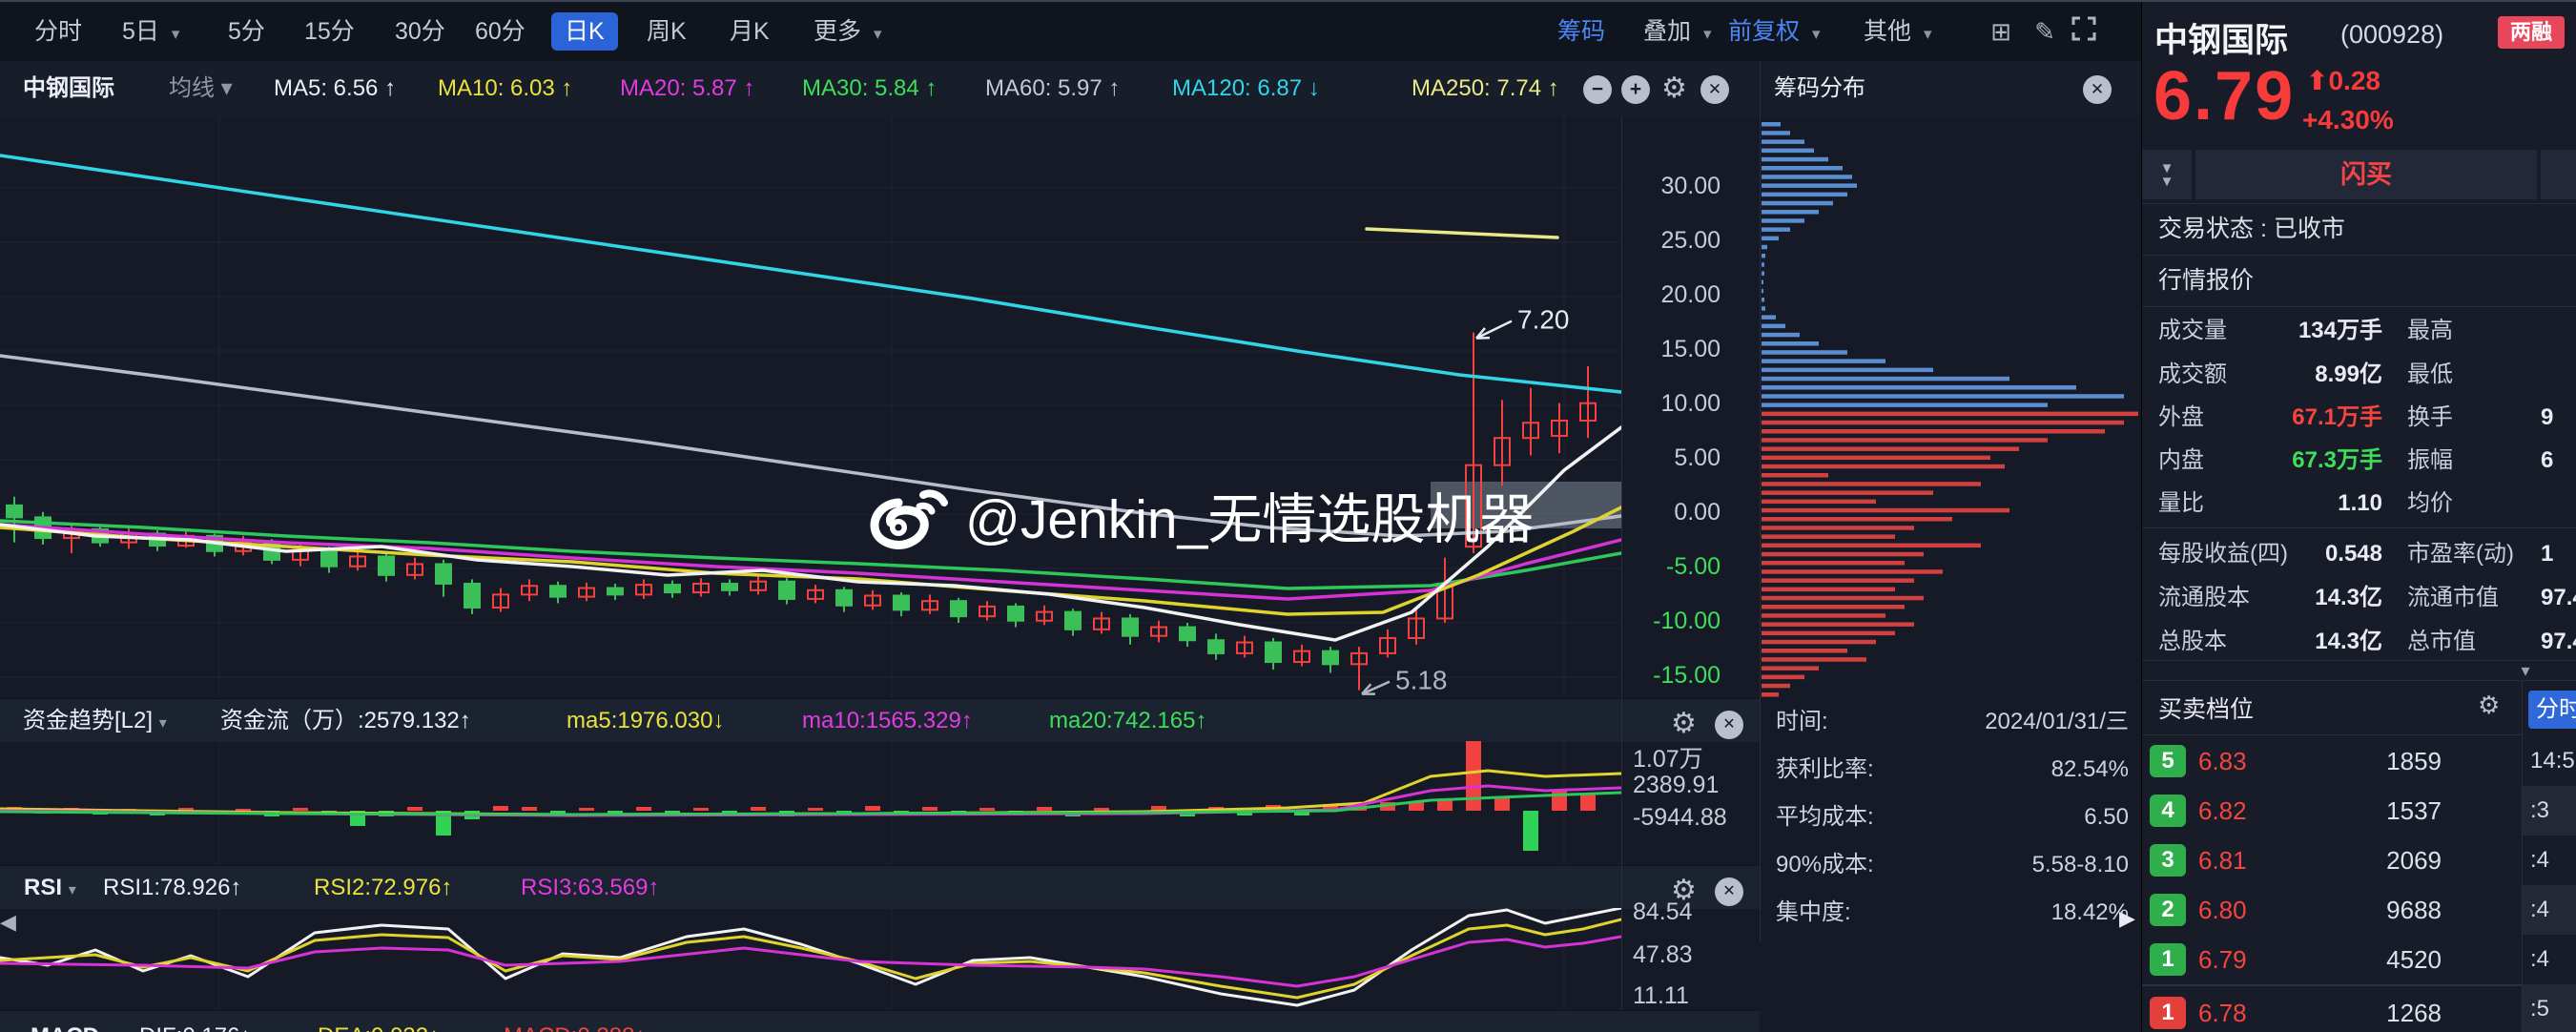  What do you see at coordinates (172, 887) in the screenshot?
I see `rsi1-value: RSI1:78.926↑` at bounding box center [172, 887].